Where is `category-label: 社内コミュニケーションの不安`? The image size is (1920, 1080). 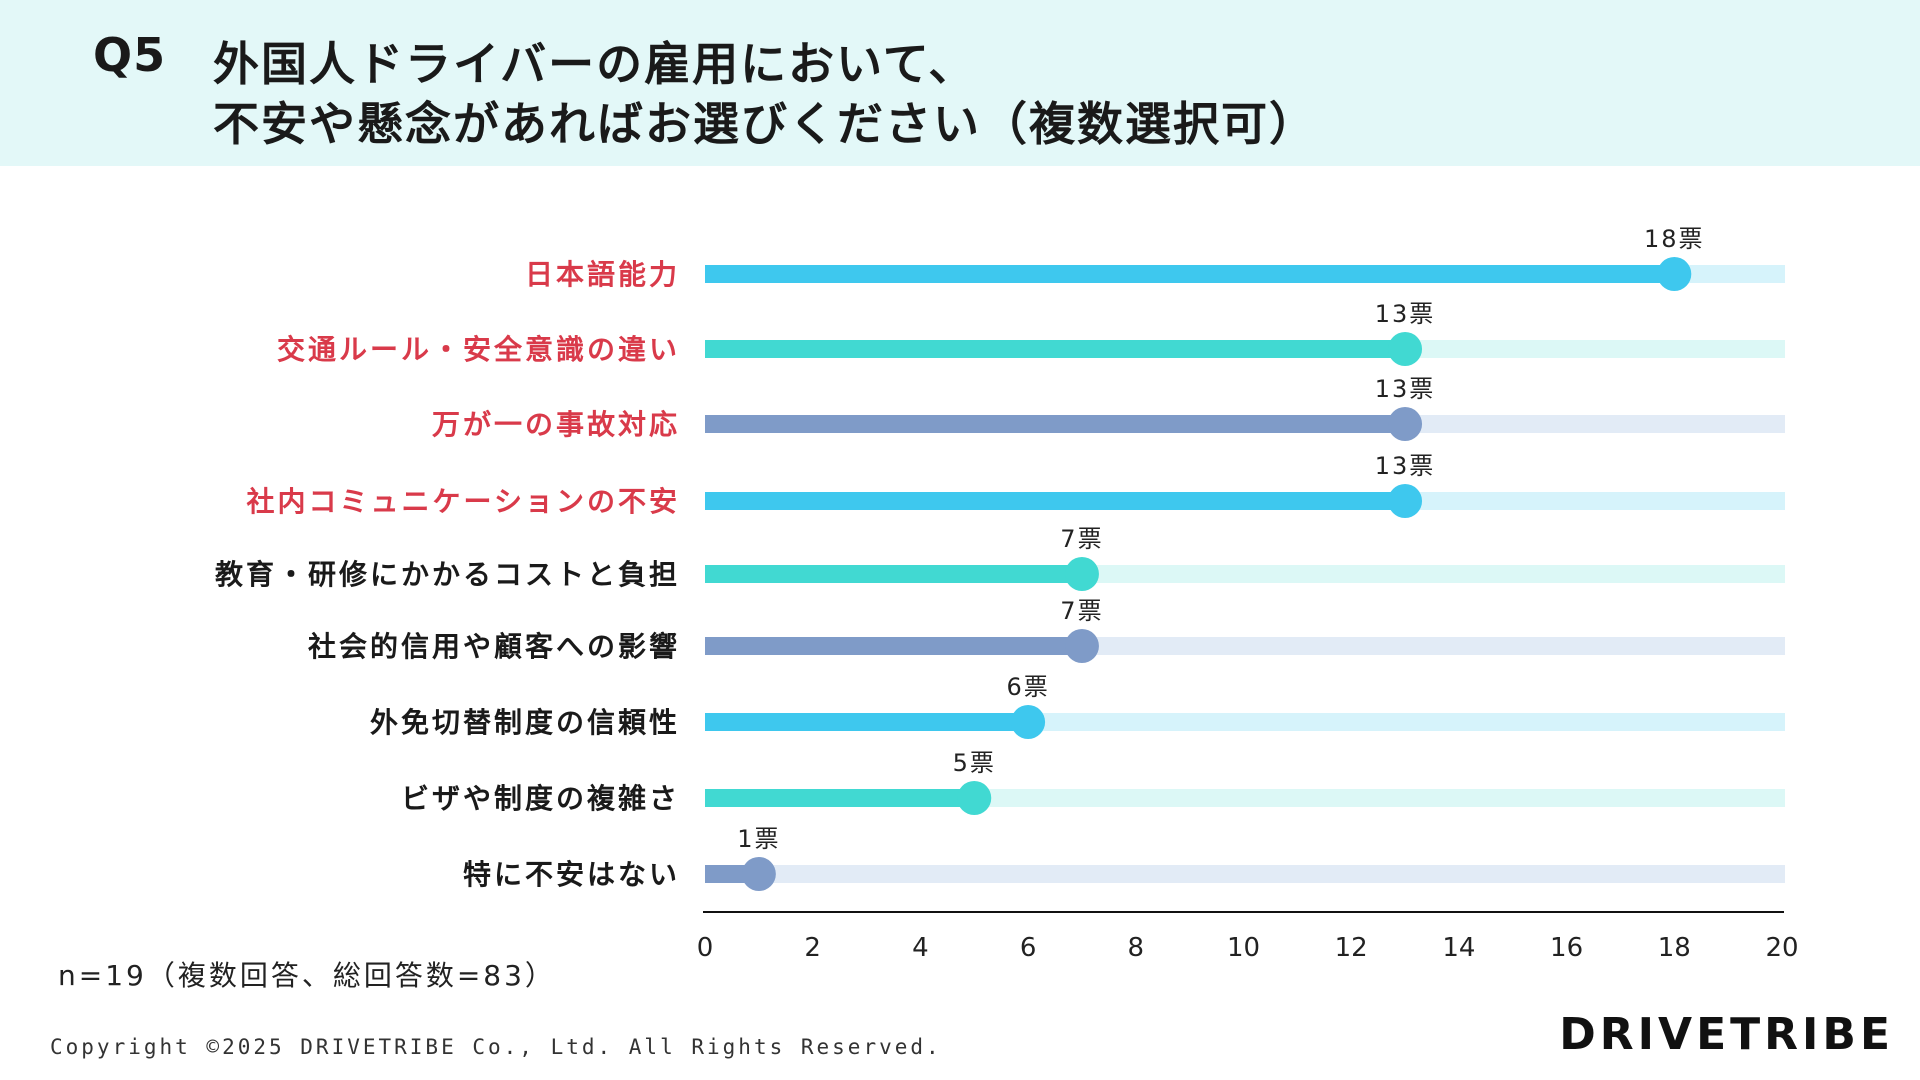
category-label: 社内コミュニケーションの不安 is located at coordinates (463, 501).